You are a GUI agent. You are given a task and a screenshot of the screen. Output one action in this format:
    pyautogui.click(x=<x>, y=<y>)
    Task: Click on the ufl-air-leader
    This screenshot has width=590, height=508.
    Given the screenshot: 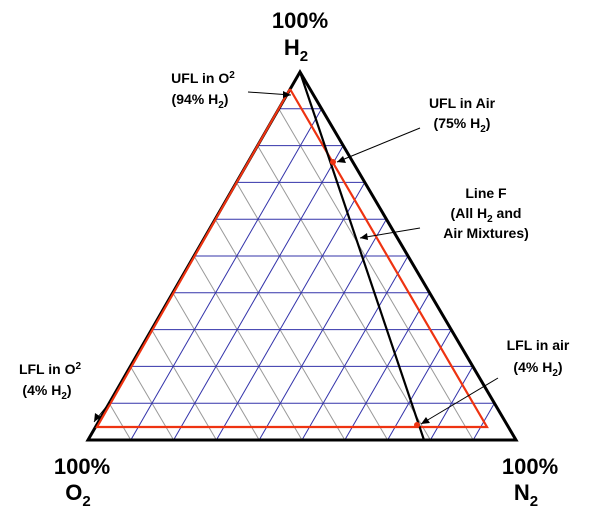 What is the action you would take?
    pyautogui.click(x=378, y=145)
    